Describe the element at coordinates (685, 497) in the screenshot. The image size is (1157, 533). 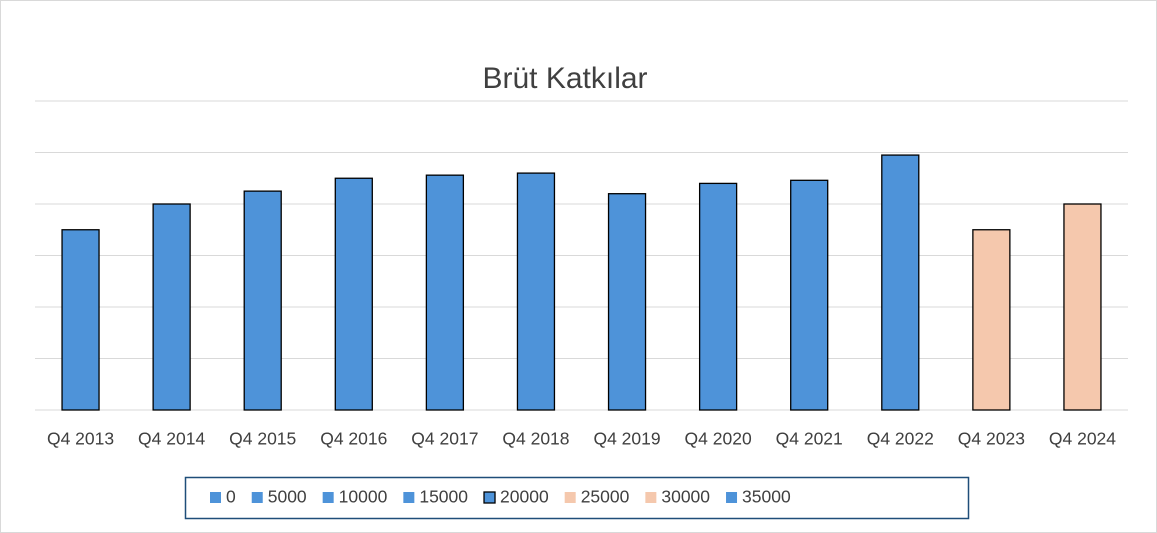
I see `legend-label: 30000` at that location.